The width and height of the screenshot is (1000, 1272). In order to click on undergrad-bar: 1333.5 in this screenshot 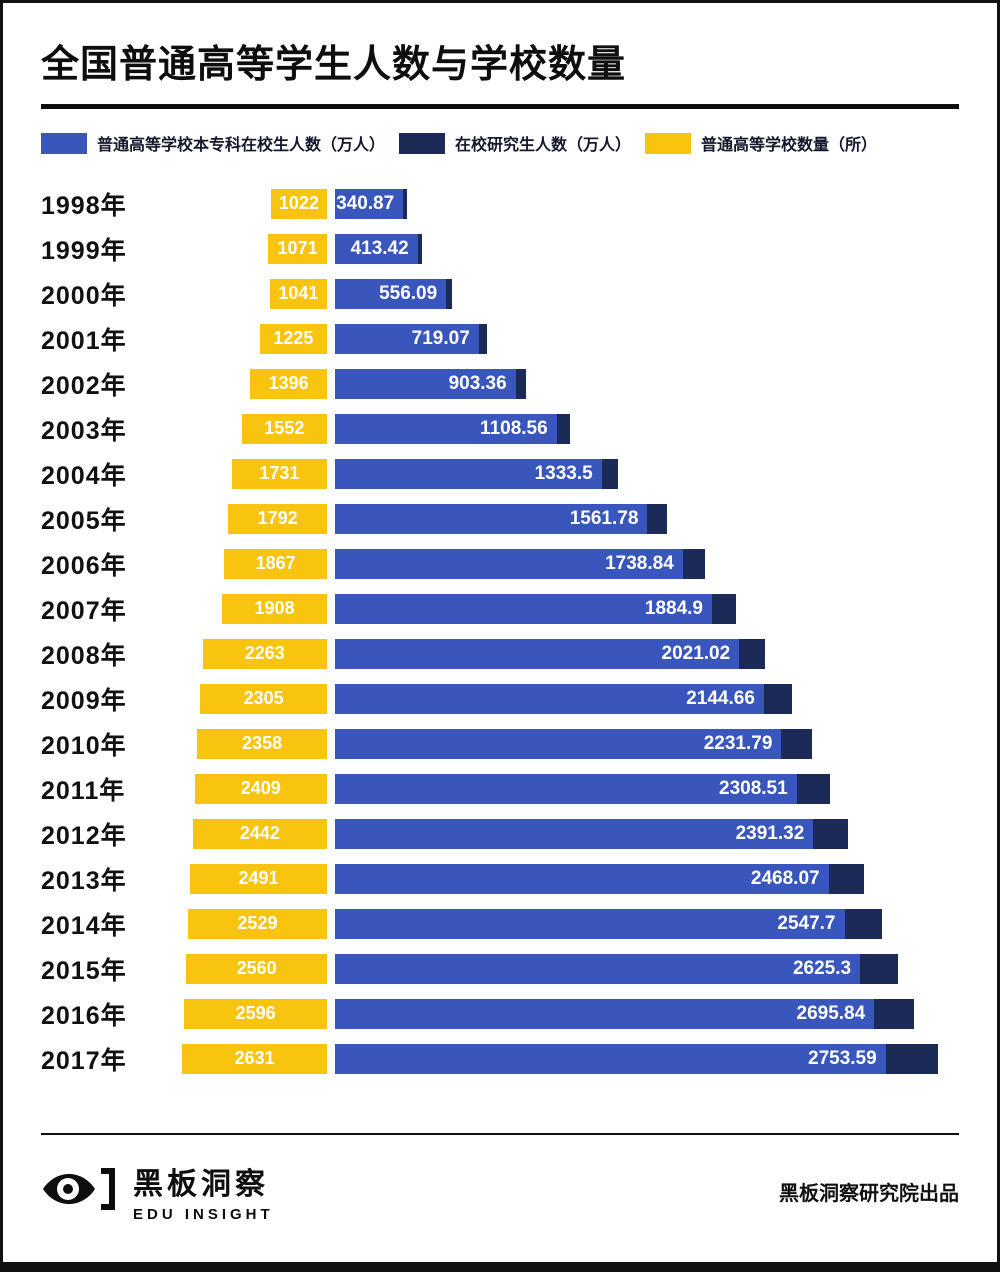, I will do `click(468, 473)`.